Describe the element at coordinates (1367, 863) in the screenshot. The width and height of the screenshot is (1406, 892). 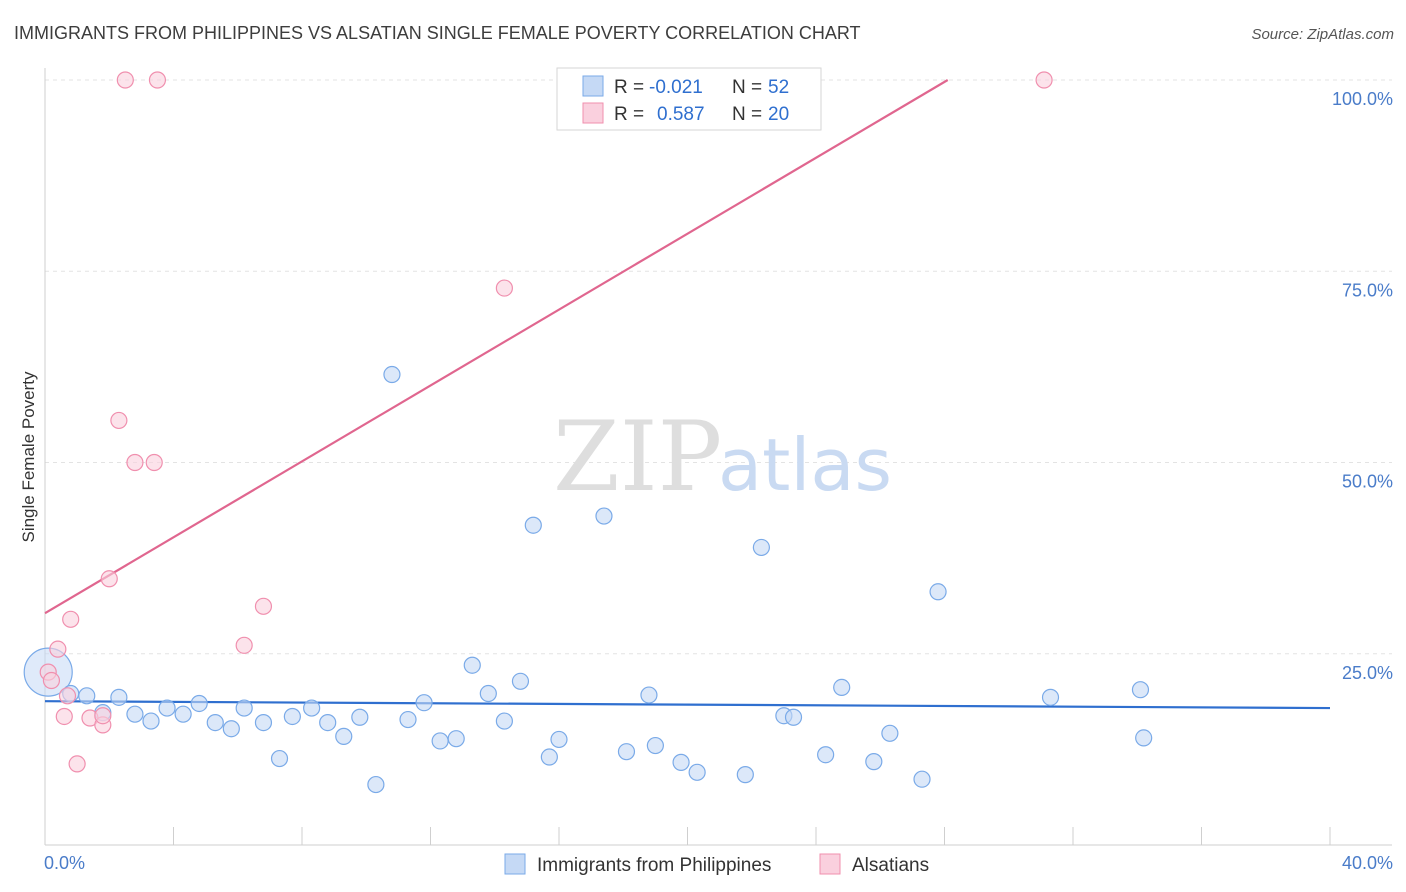
I see `x-tick-max: 40.0%` at that location.